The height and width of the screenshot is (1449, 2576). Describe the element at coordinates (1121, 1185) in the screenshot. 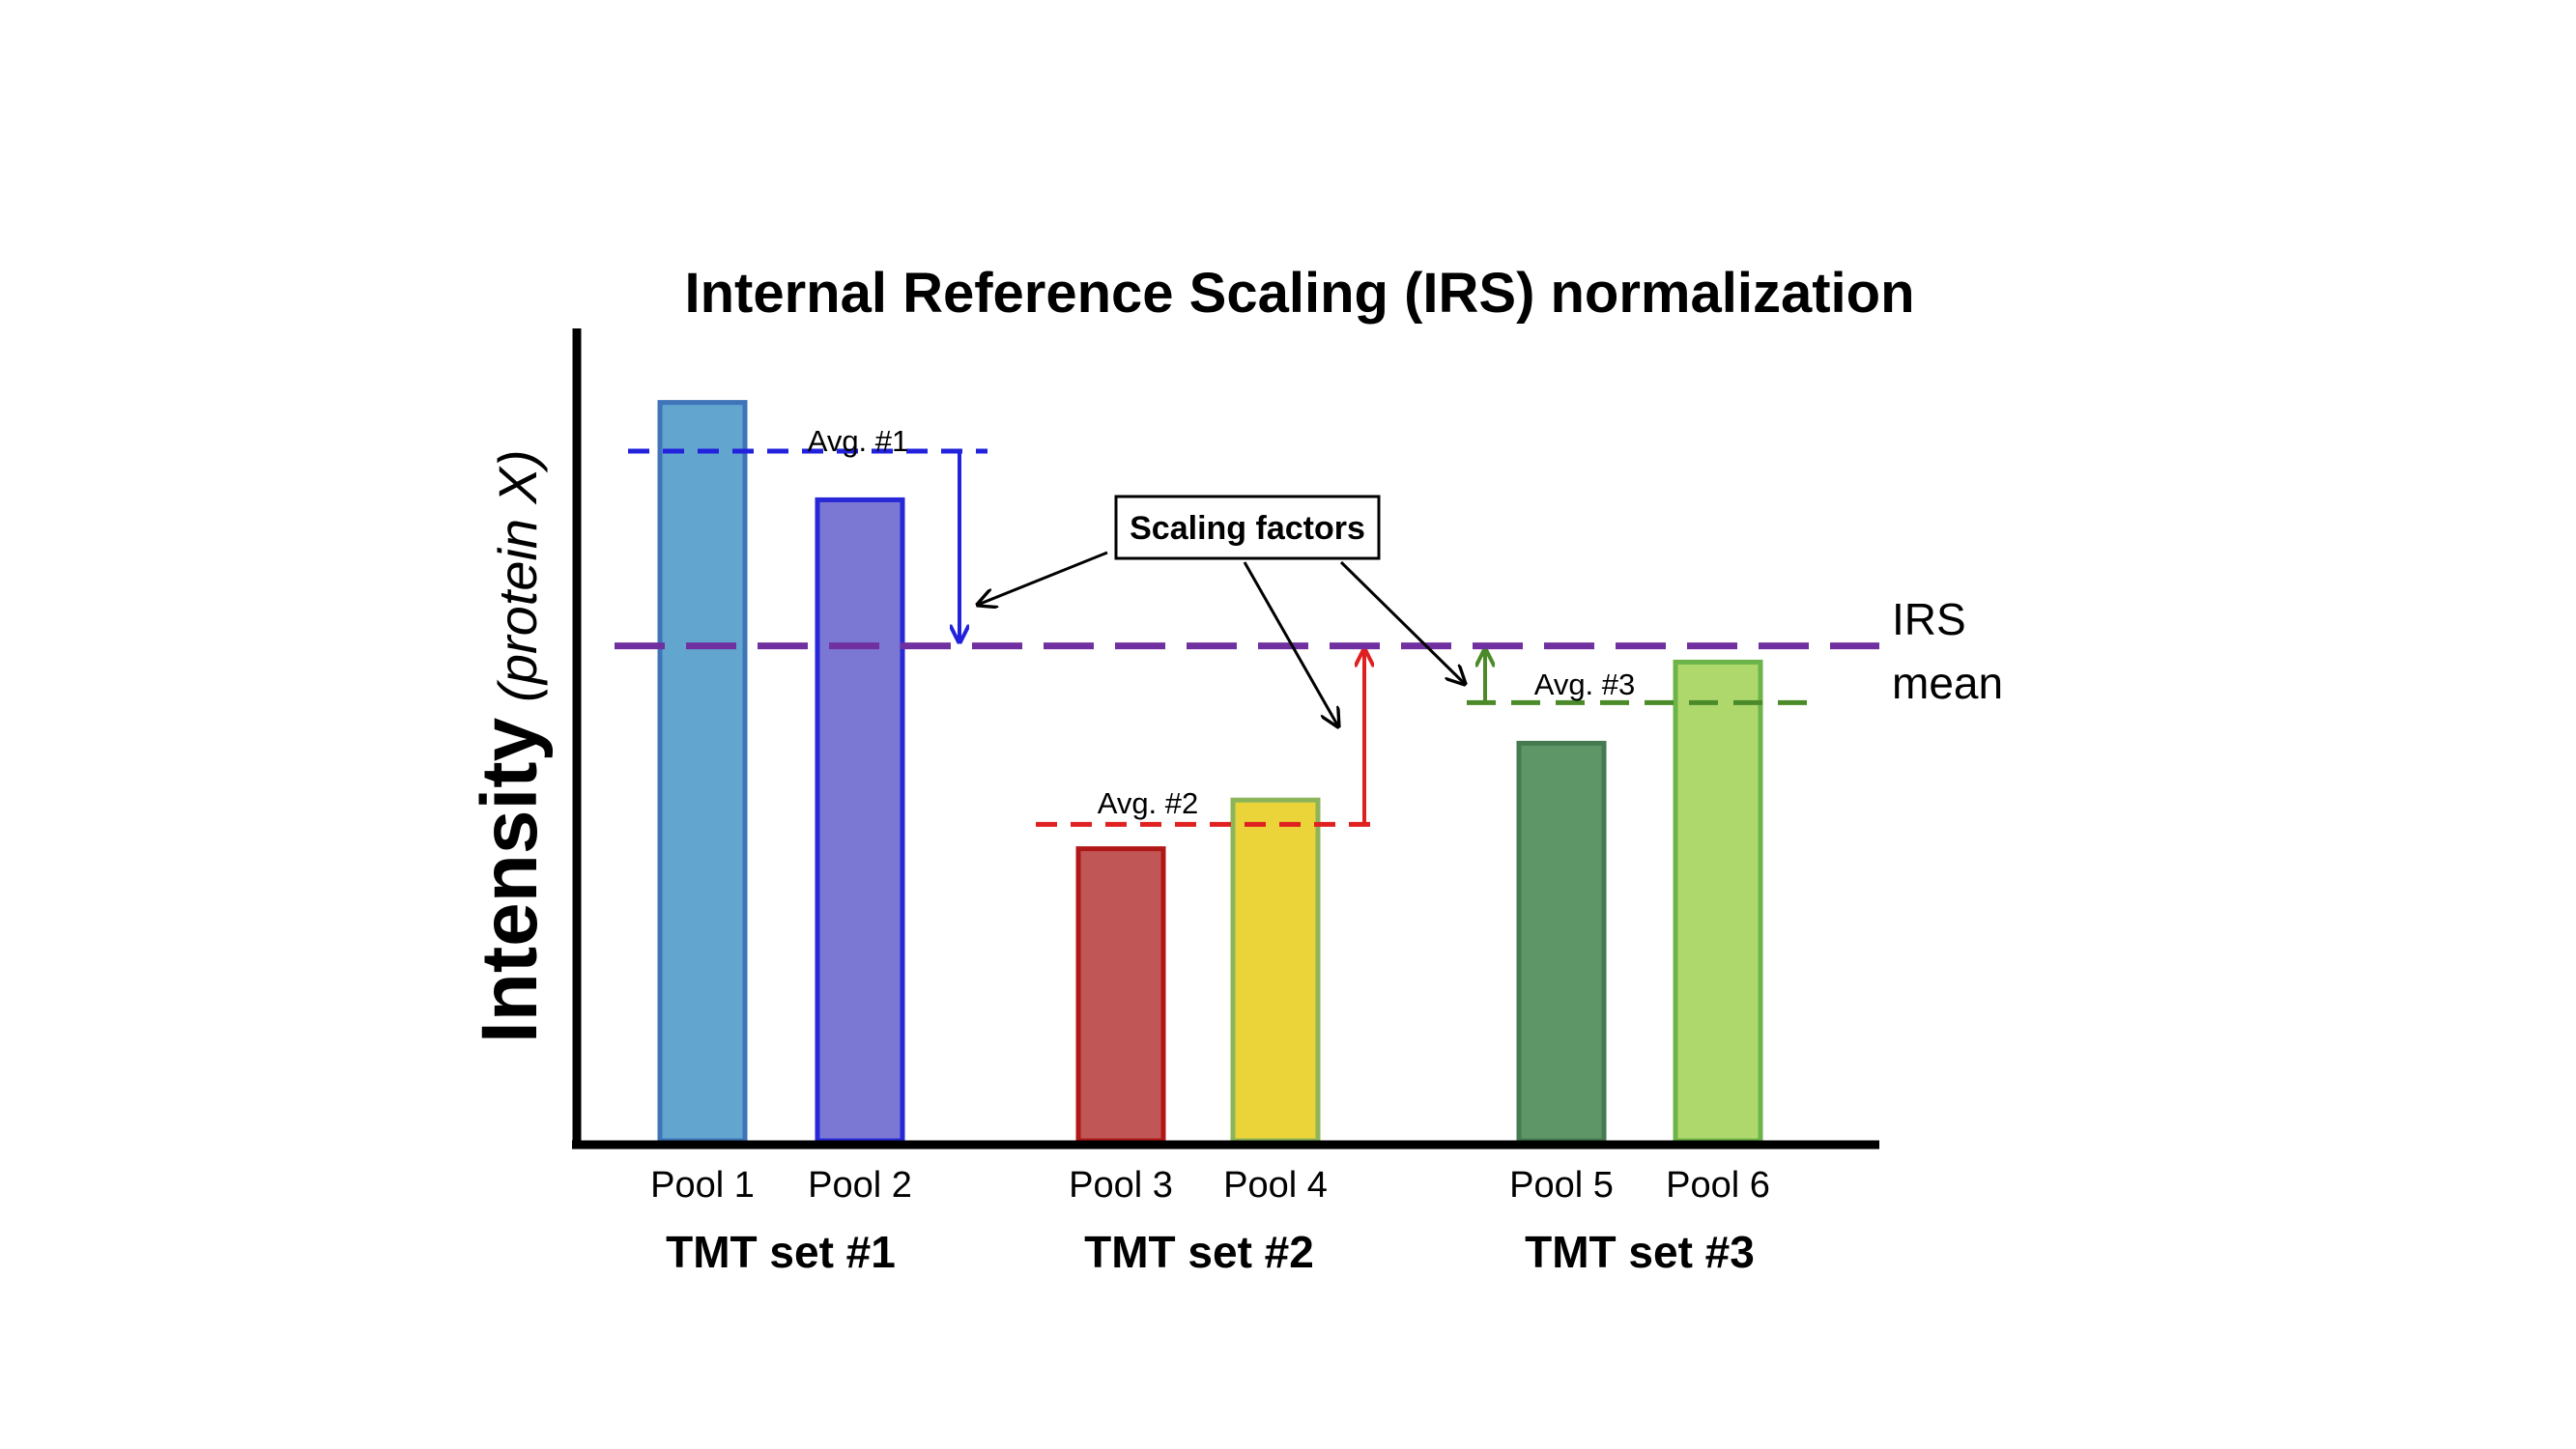

I see `tick-label-pool-3: Pool 3` at that location.